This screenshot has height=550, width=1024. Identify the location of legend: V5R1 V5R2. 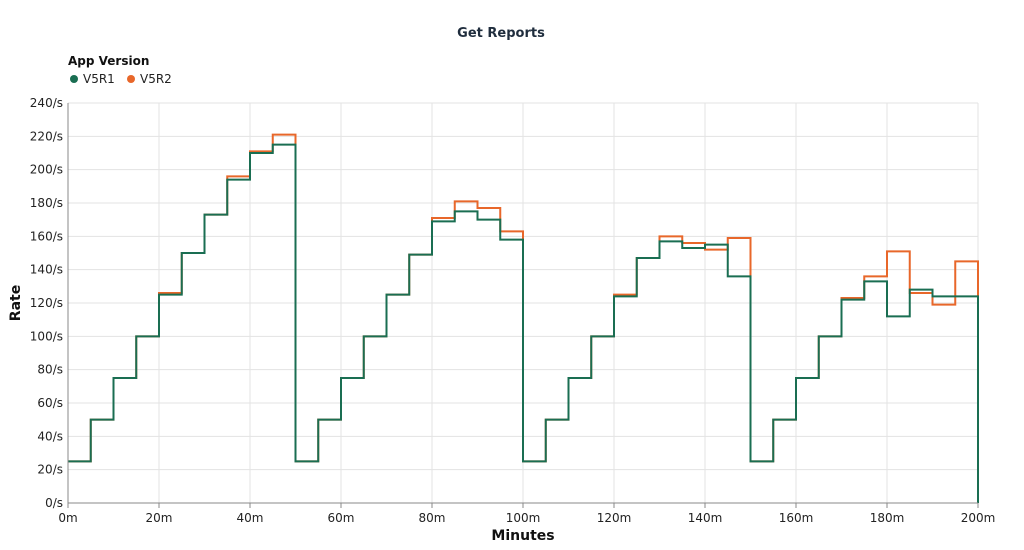
(121, 79).